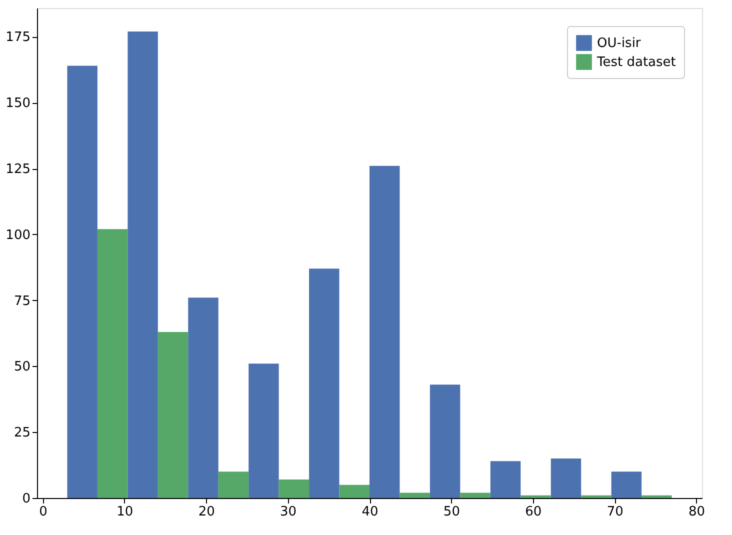 The image size is (732, 535). I want to click on x-tick-label: 10, so click(125, 512).